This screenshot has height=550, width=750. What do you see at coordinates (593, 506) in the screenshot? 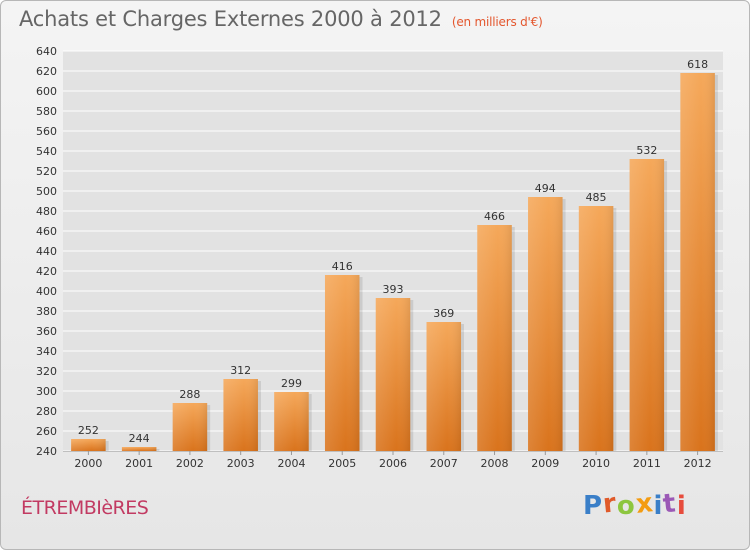
I see `logo-letter: P` at bounding box center [593, 506].